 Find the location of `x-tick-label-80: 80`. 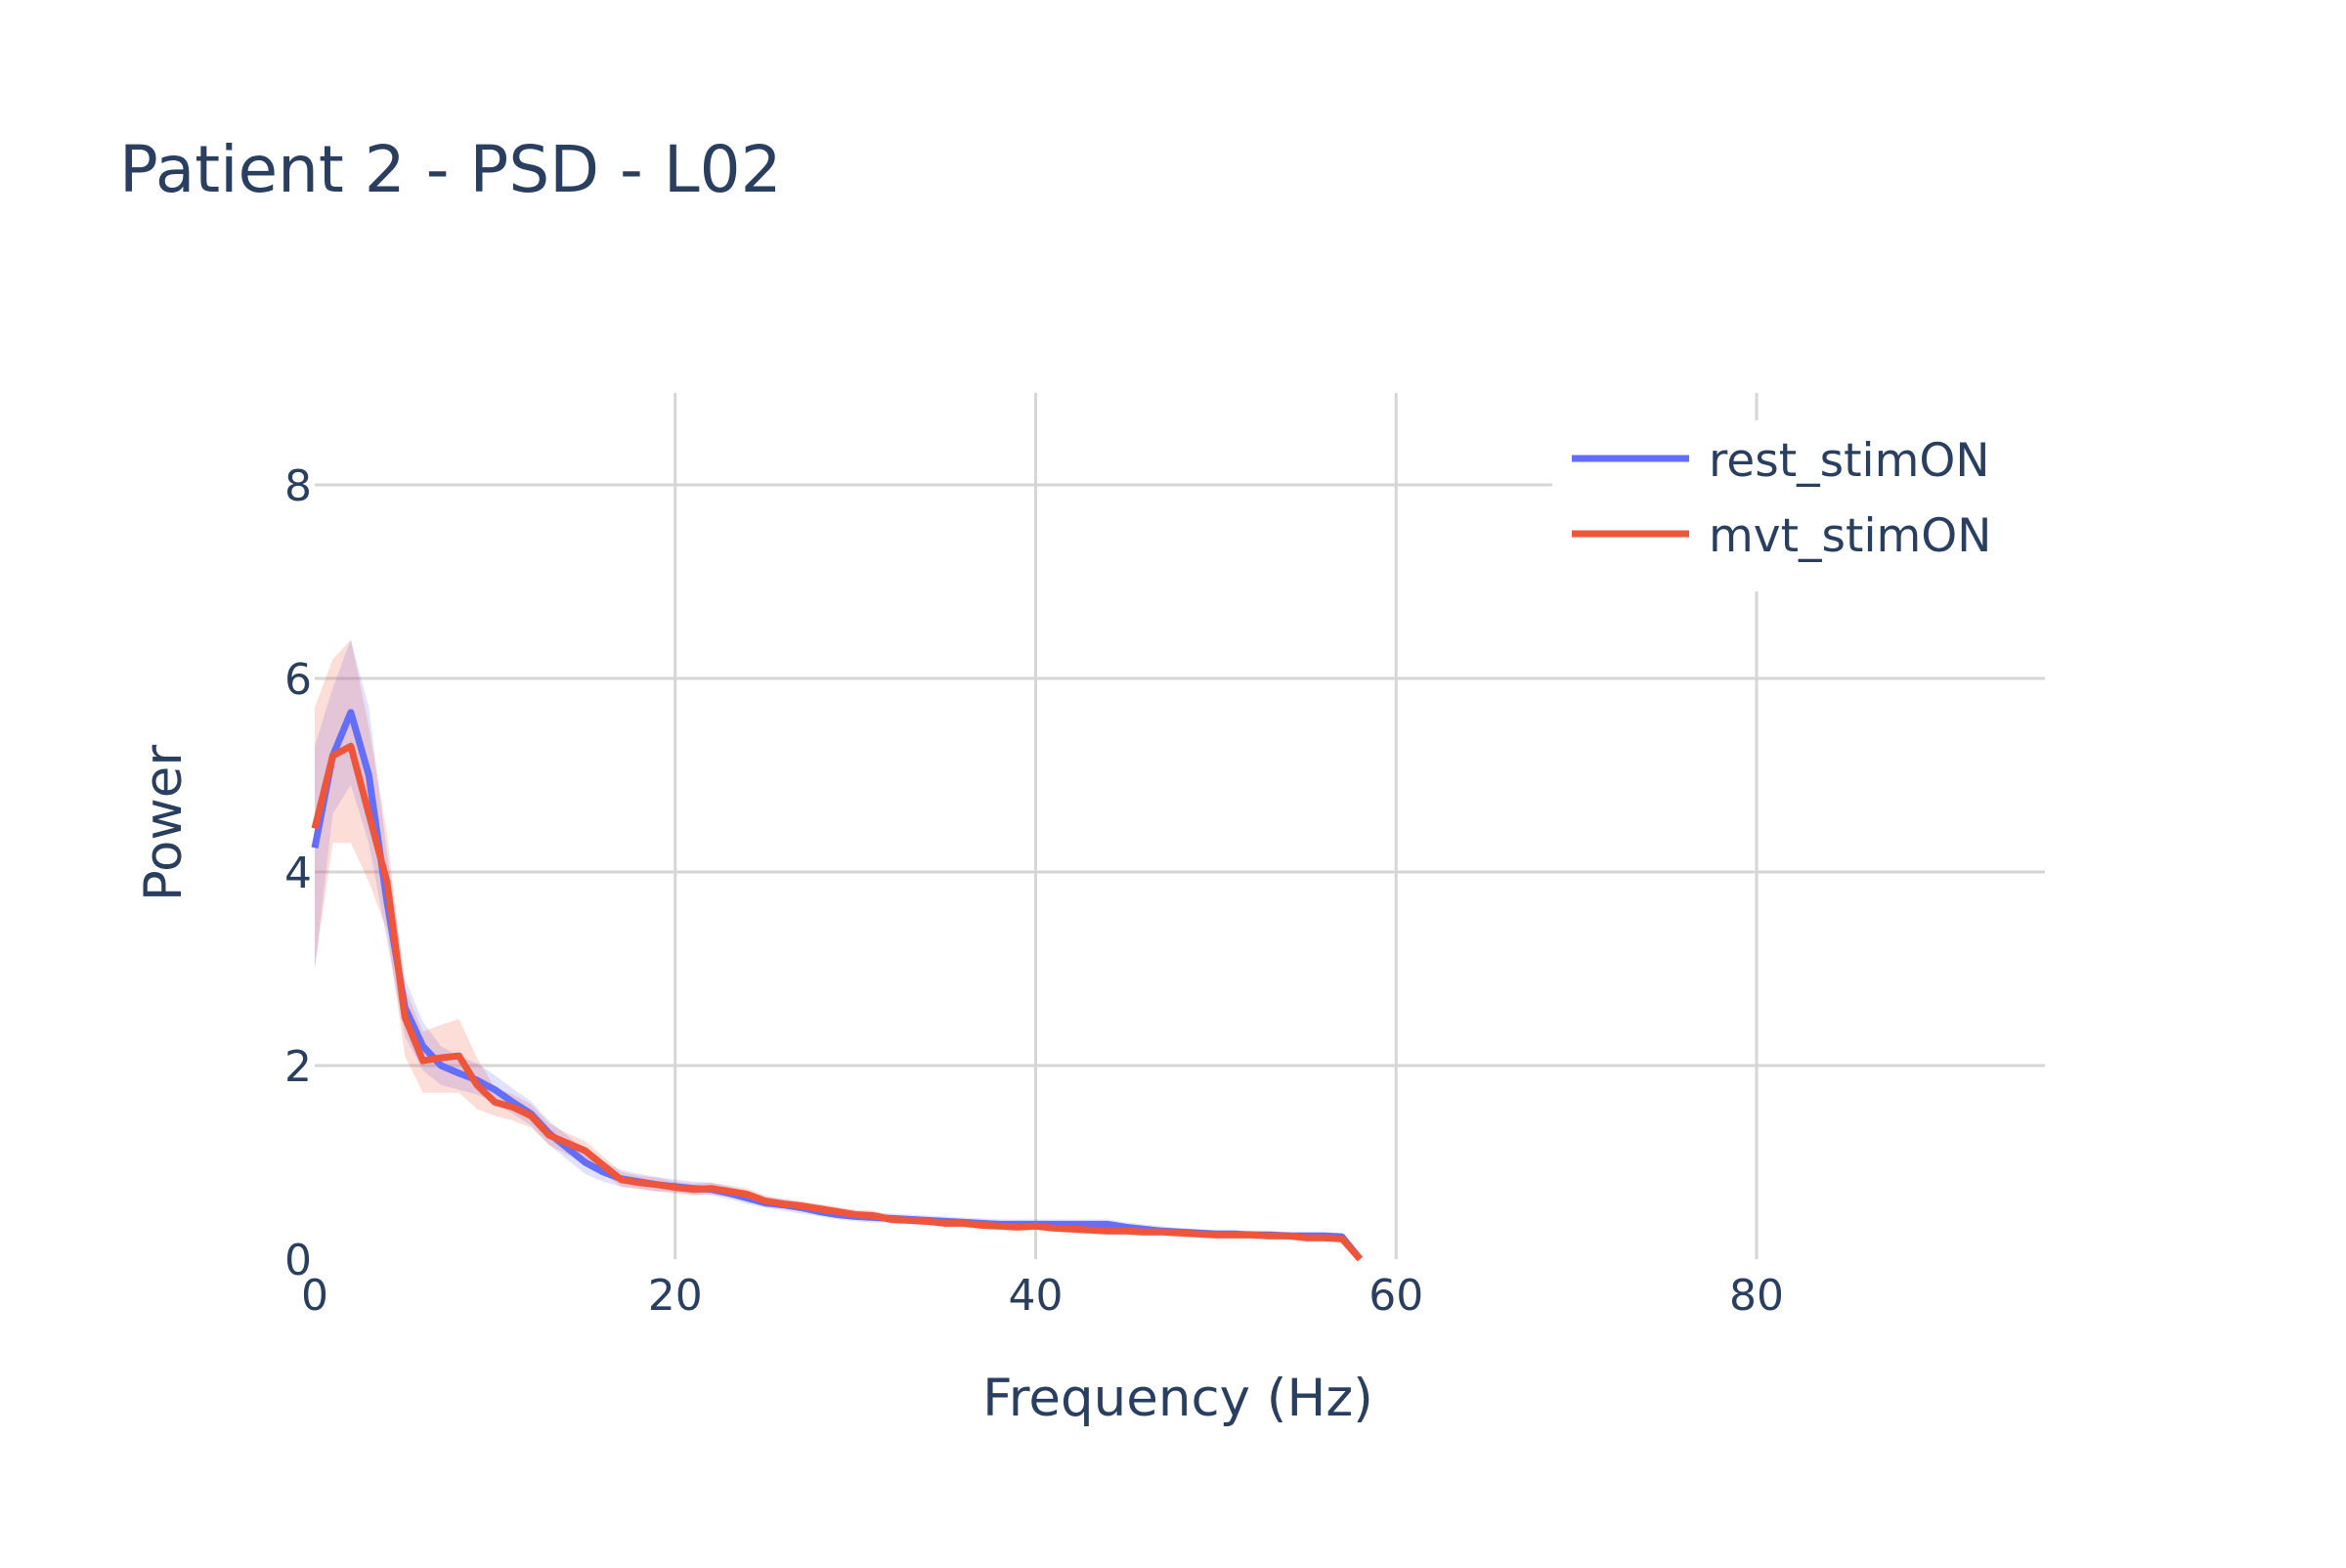

x-tick-label-80: 80 is located at coordinates (1757, 1296).